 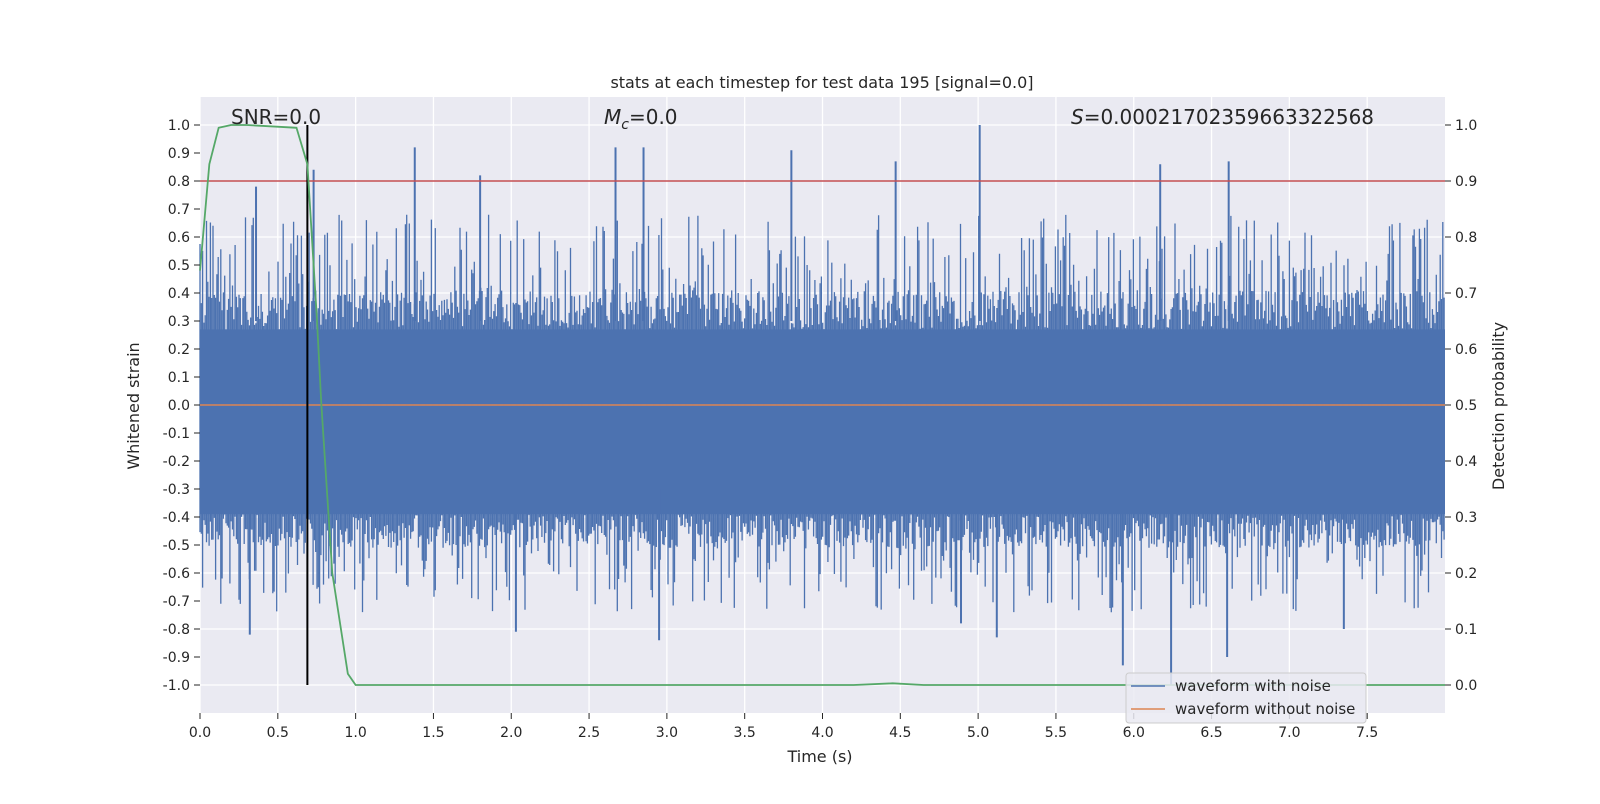 What do you see at coordinates (1466, 238) in the screenshot?
I see `y2-tick-label: 0.8` at bounding box center [1466, 238].